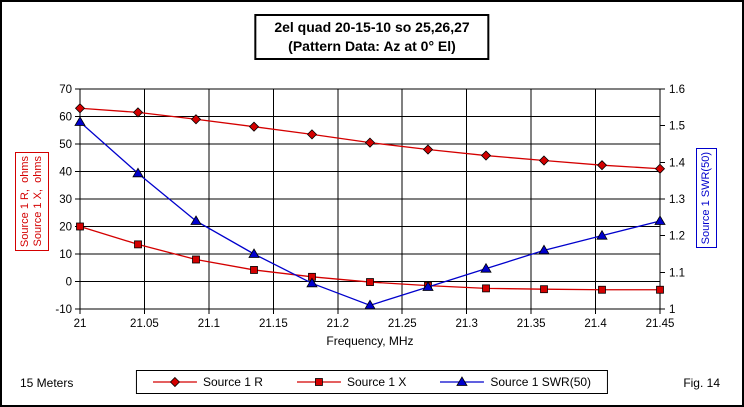 This screenshot has width=744, height=407. I want to click on right-axis-tick-label: 1.6, so click(677, 90).